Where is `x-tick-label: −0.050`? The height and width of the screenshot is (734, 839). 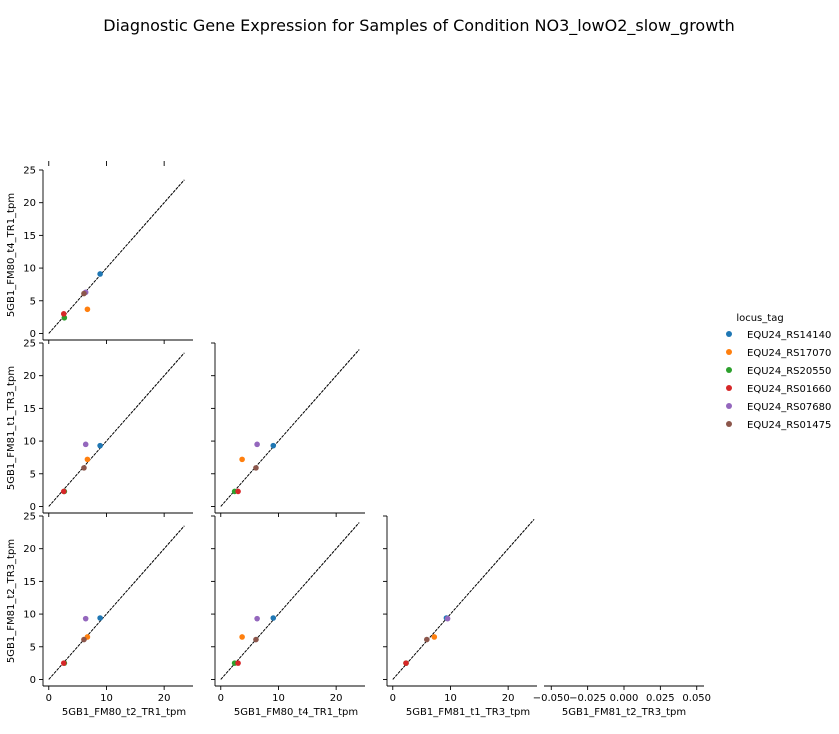 x-tick-label: −0.050 is located at coordinates (551, 698).